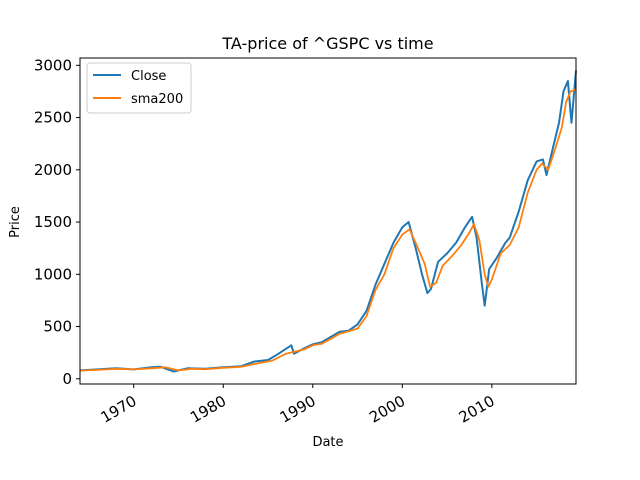  What do you see at coordinates (15, 222) in the screenshot?
I see `y-axis-label: Price` at bounding box center [15, 222].